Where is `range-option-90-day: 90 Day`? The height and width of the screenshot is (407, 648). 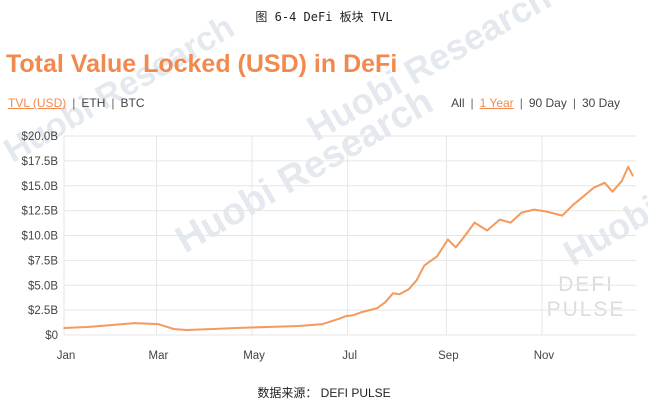 range-option-90-day: 90 Day is located at coordinates (547, 103).